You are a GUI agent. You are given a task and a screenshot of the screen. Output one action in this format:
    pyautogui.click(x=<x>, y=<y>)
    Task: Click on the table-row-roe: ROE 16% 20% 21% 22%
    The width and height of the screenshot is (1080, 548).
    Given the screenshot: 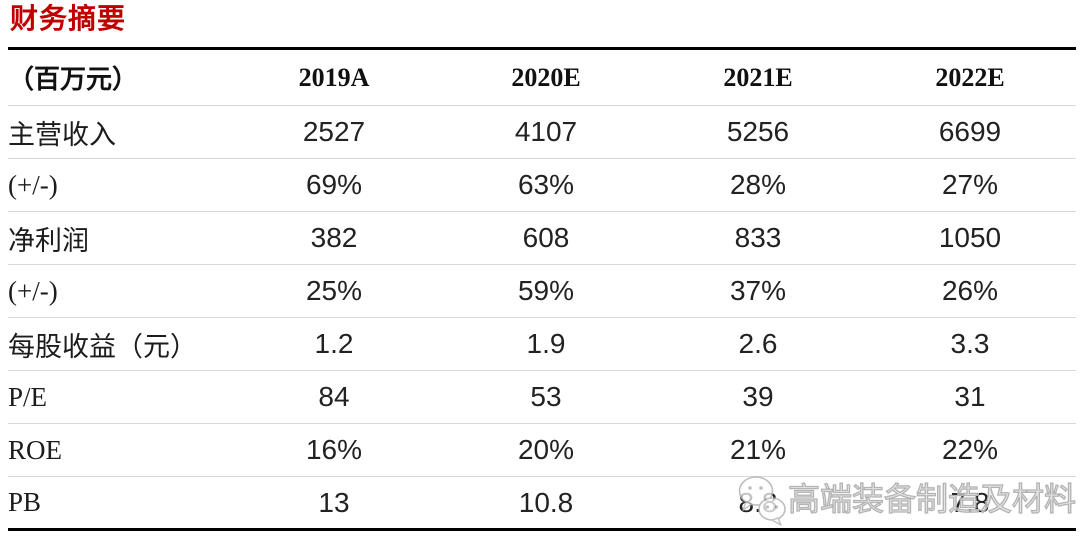 What is the action you would take?
    pyautogui.click(x=542, y=450)
    